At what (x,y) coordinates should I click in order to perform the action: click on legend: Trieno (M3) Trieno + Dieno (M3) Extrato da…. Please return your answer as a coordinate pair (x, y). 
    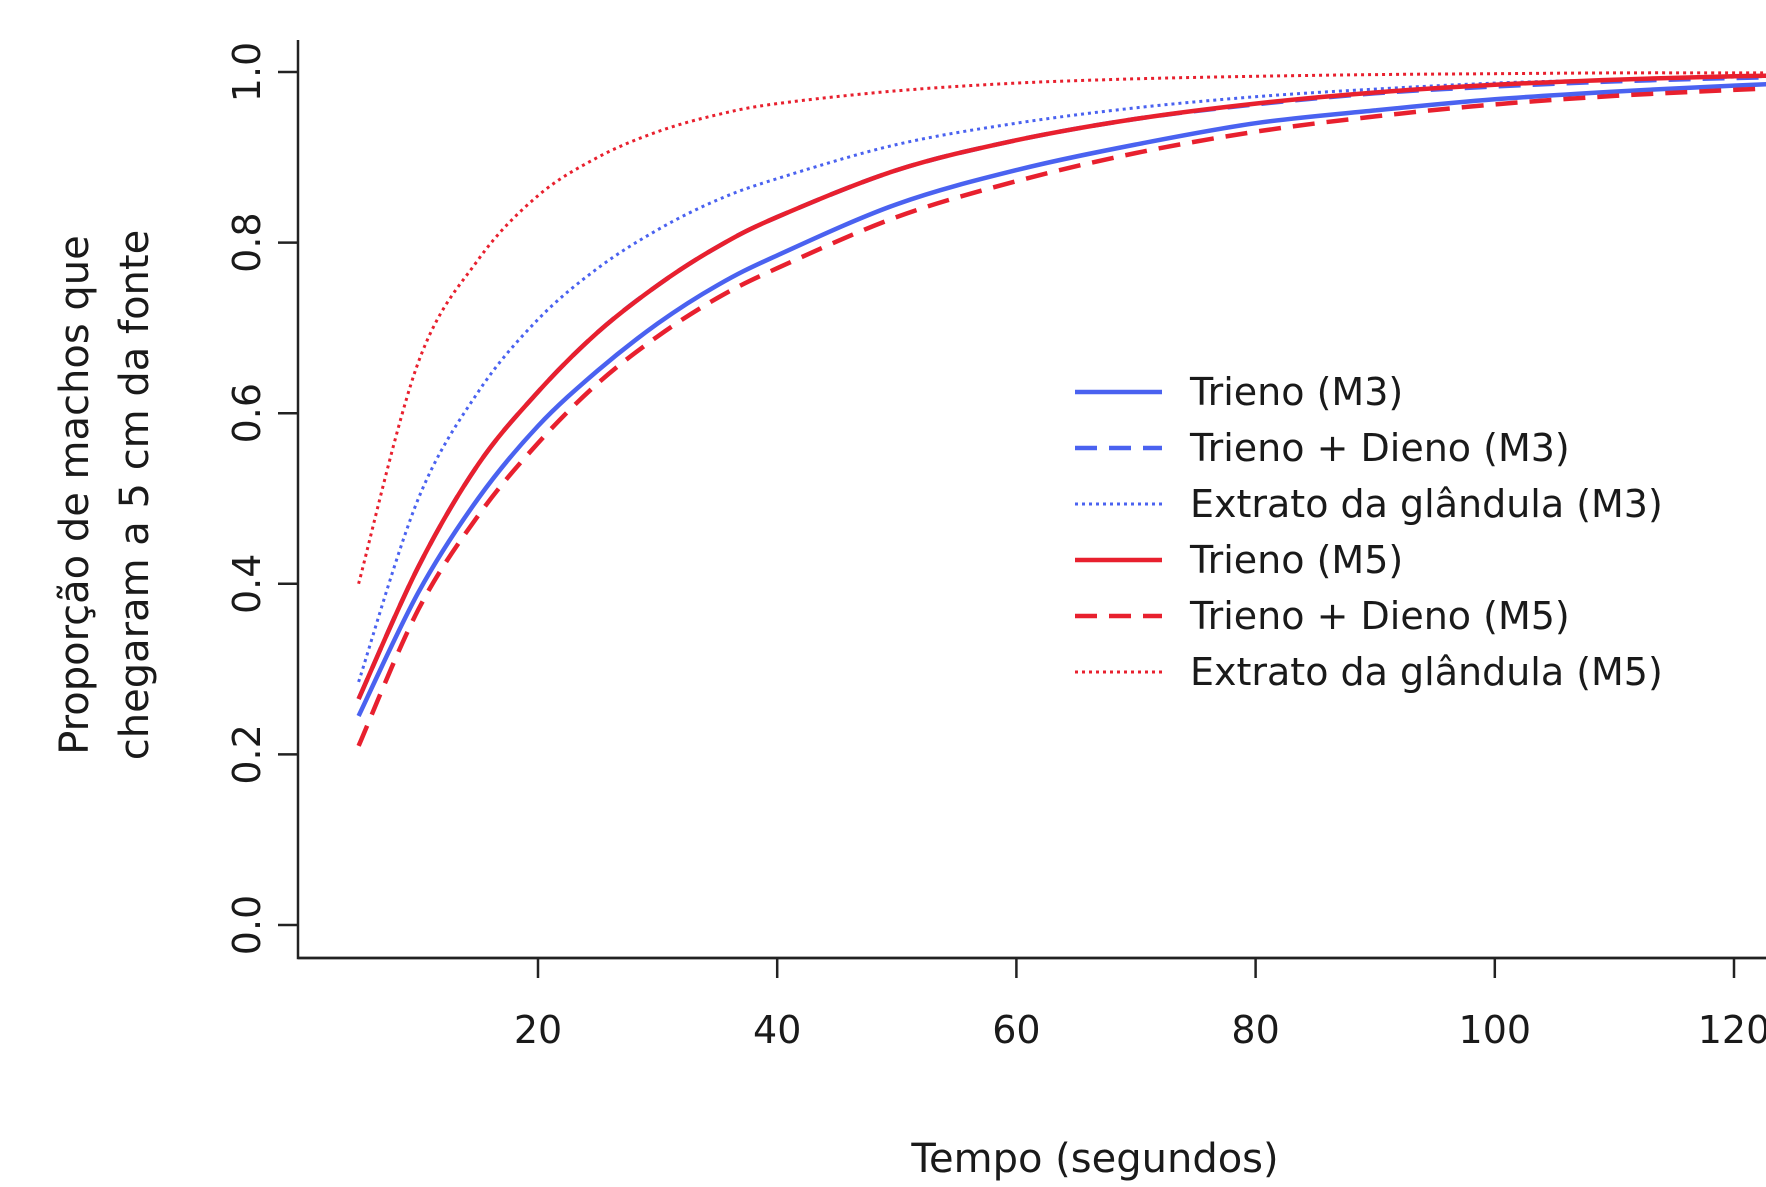
    Looking at the image, I should click on (1369, 532).